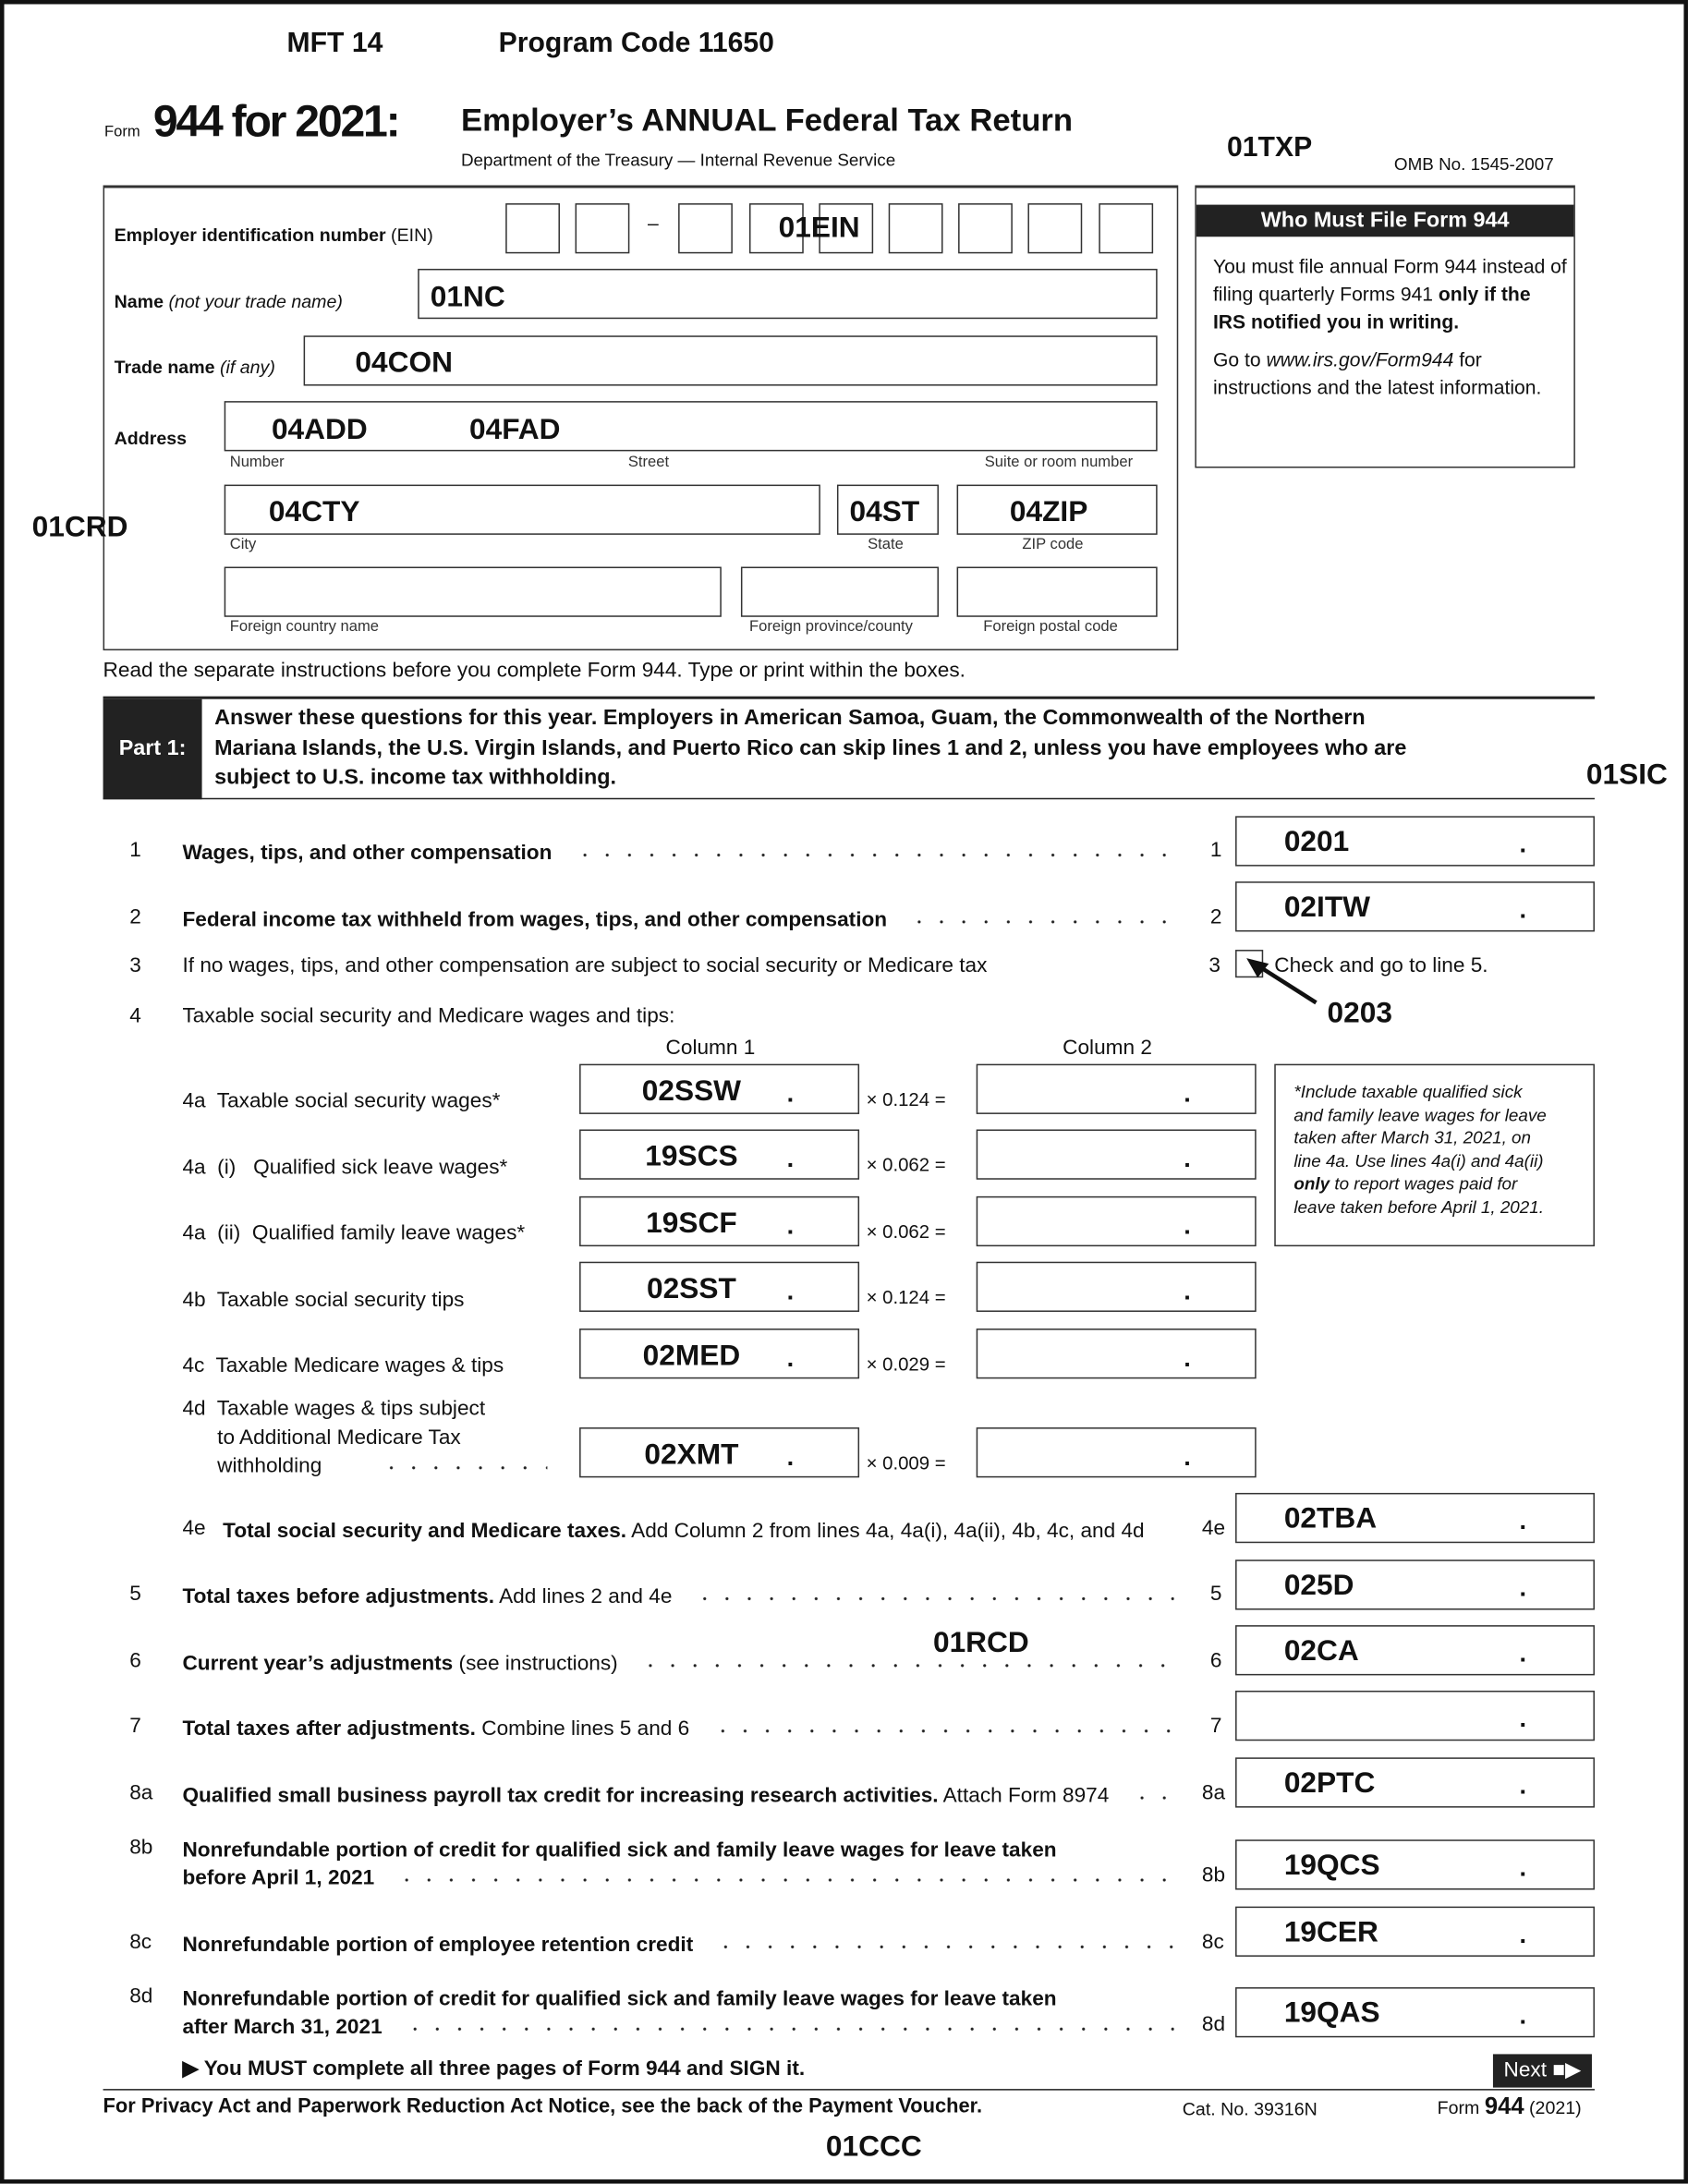  I want to click on part1-top-rule, so click(849, 697).